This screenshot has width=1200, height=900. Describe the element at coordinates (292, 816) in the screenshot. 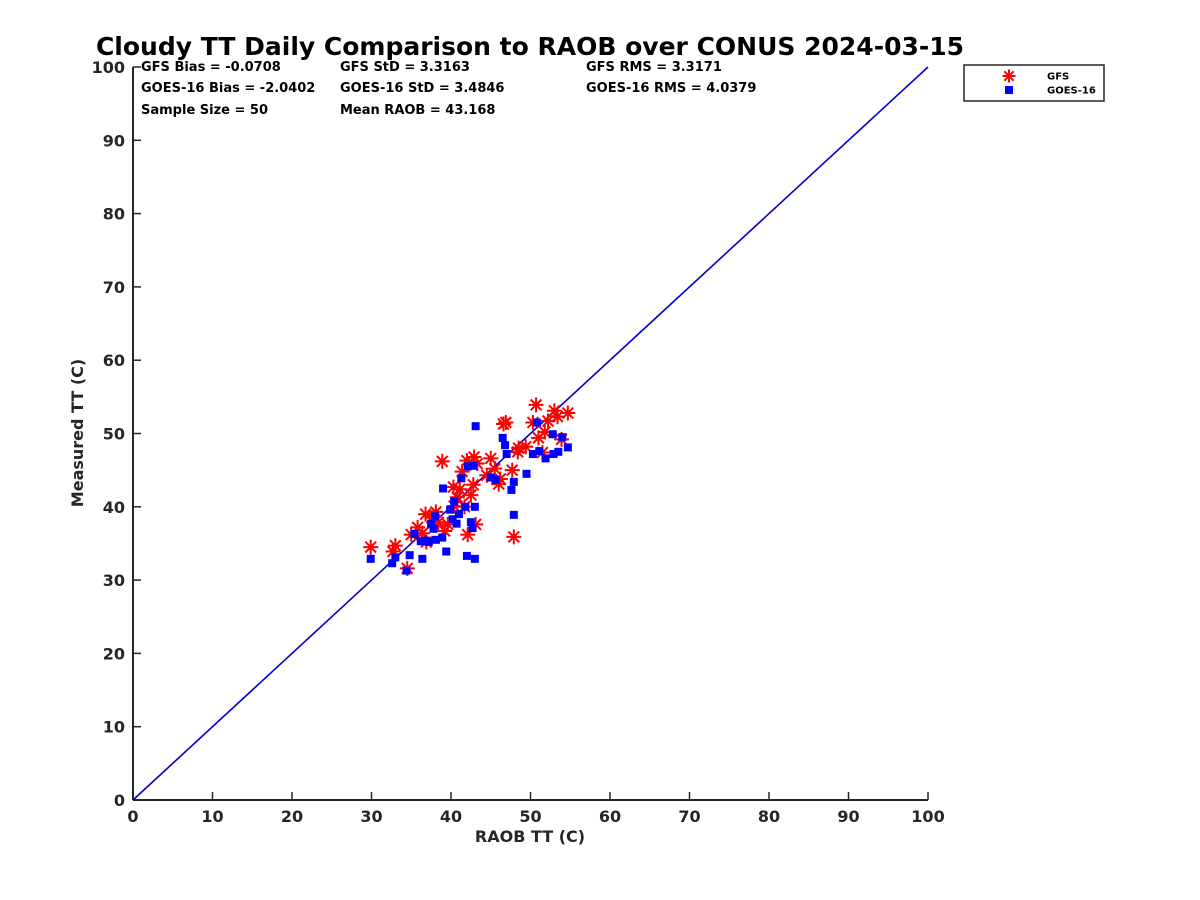

I see `x-tick-label: 20` at that location.